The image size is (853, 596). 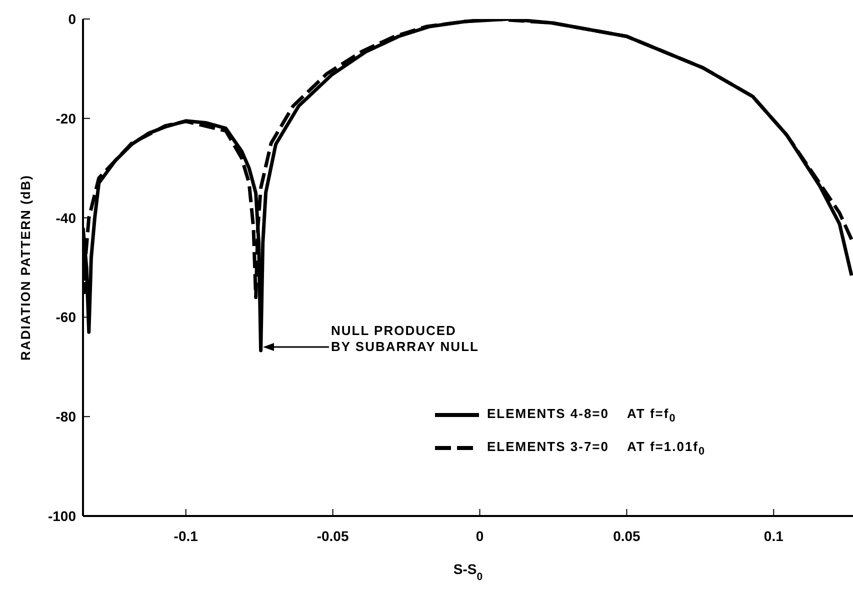 What do you see at coordinates (25, 267) in the screenshot?
I see `y-axis-title: RADIATION PATTERN (dB)` at bounding box center [25, 267].